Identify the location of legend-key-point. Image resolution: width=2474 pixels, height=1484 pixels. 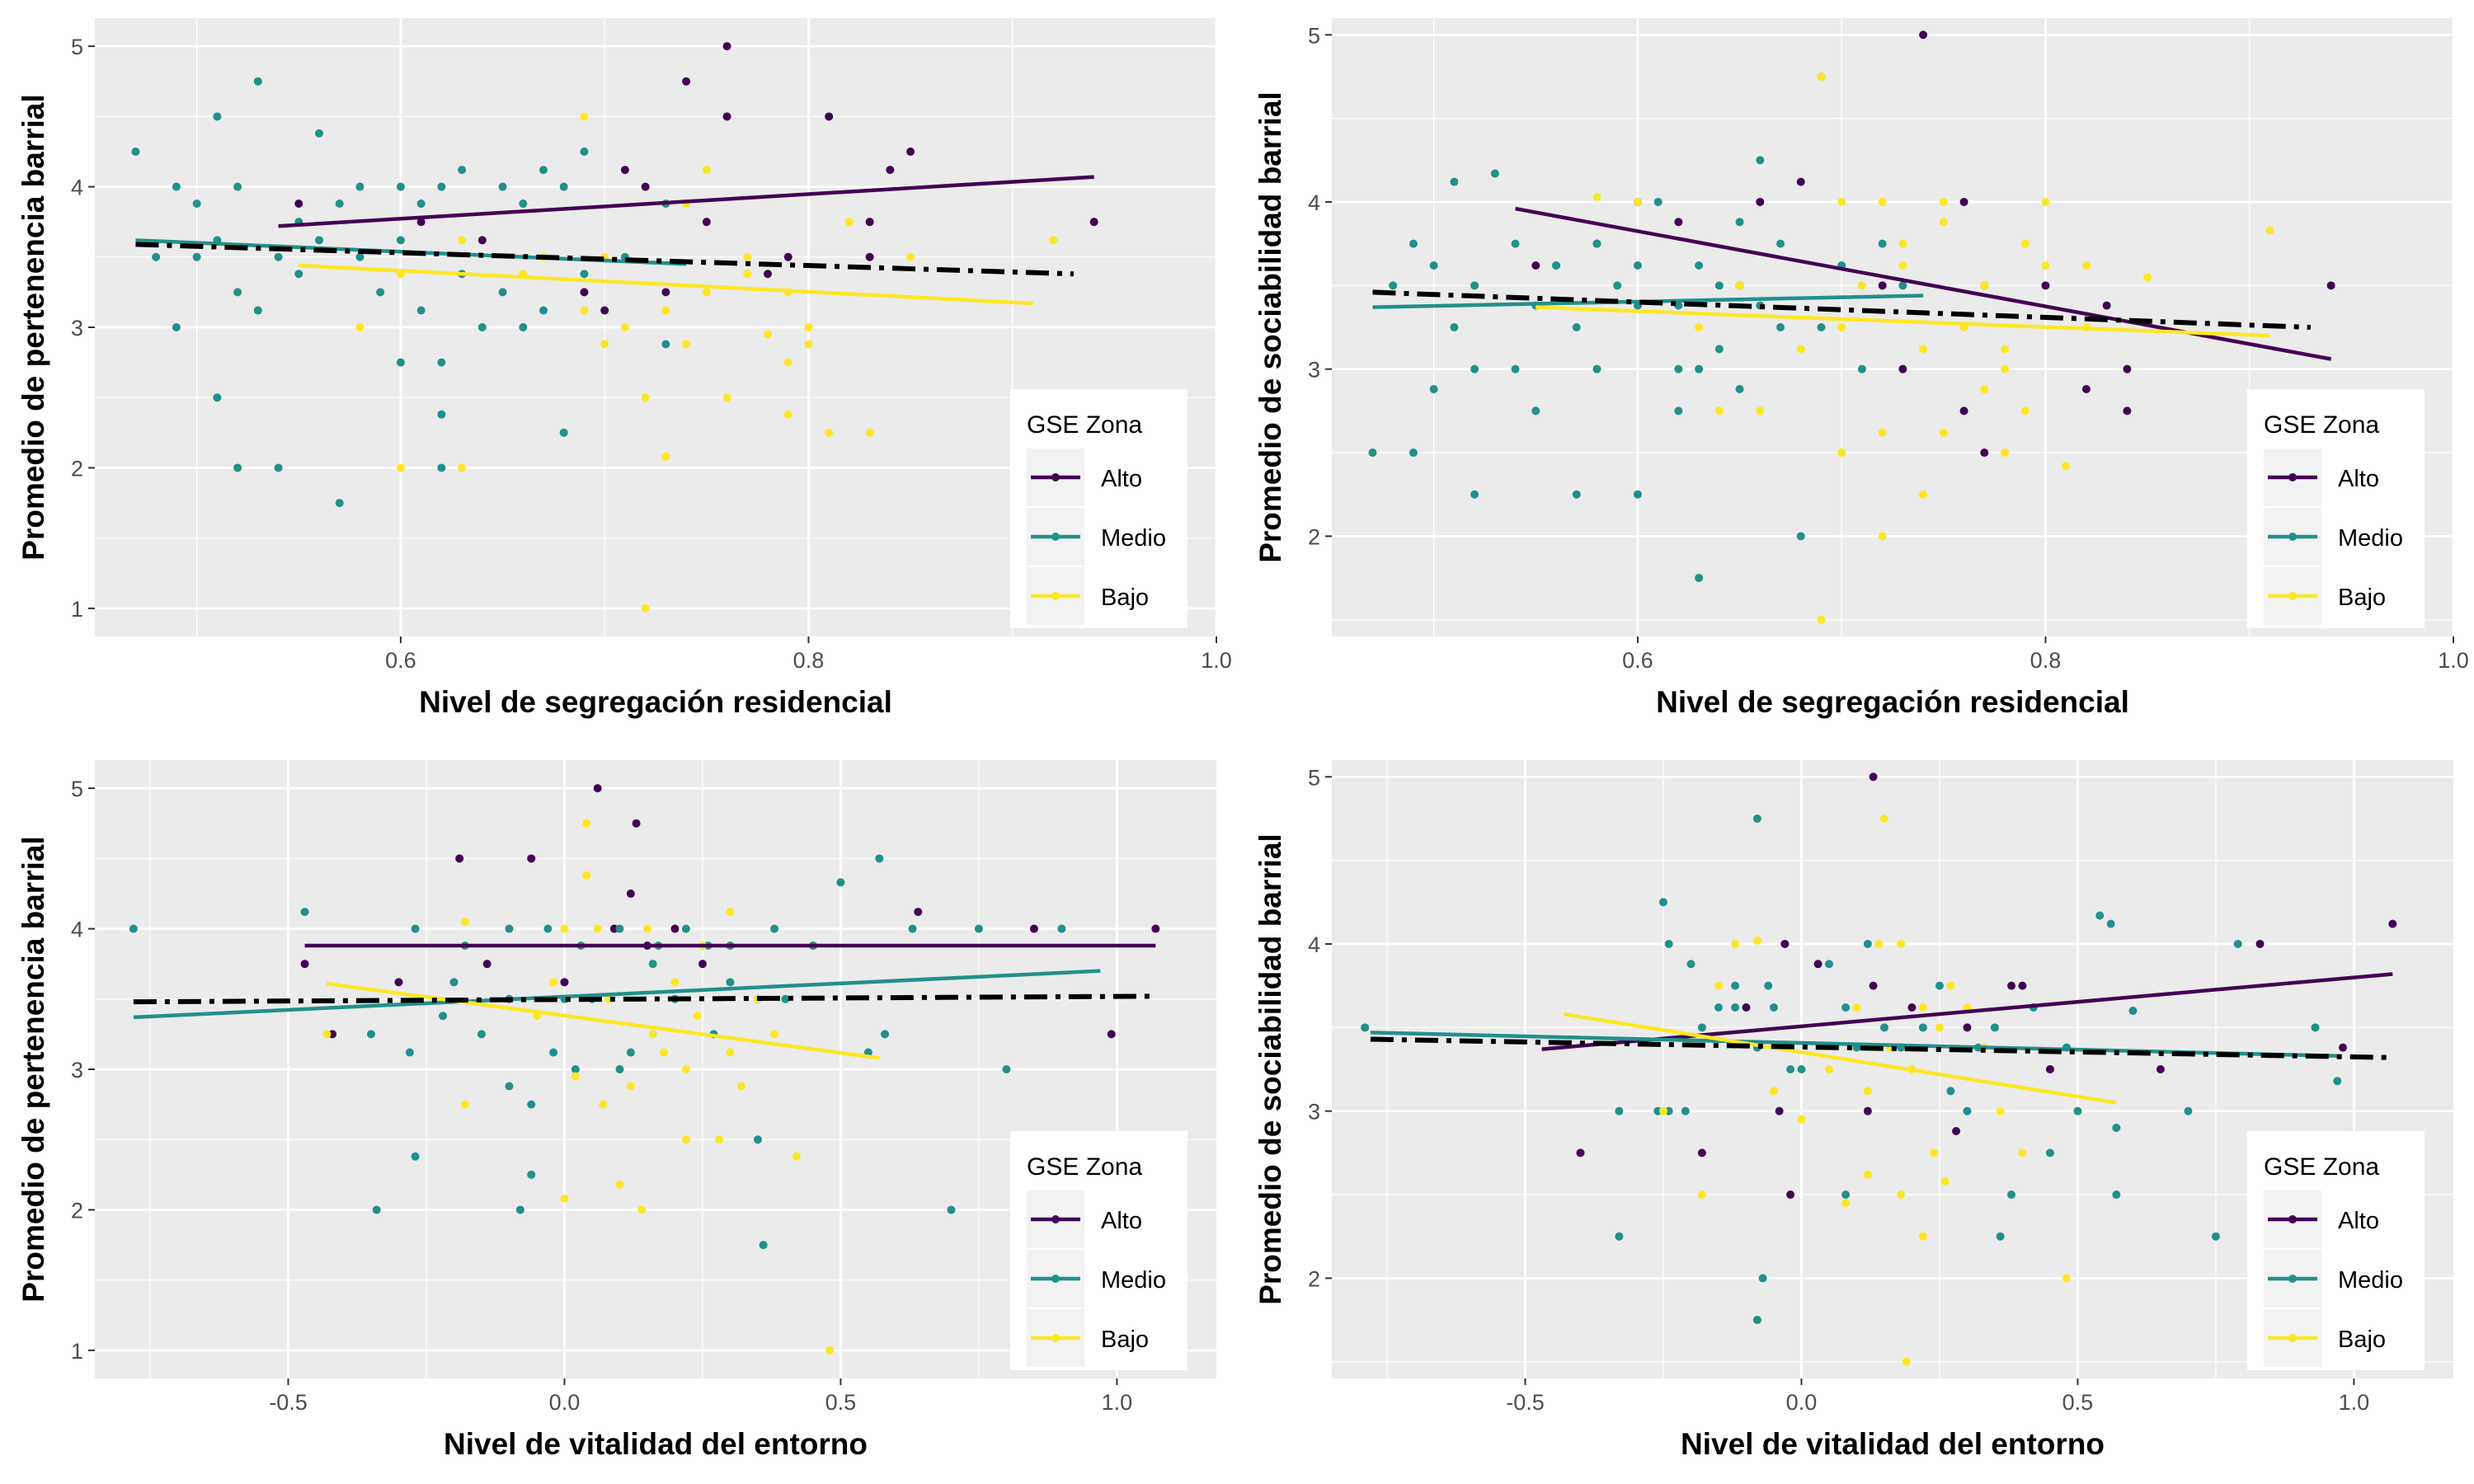
(1055, 596).